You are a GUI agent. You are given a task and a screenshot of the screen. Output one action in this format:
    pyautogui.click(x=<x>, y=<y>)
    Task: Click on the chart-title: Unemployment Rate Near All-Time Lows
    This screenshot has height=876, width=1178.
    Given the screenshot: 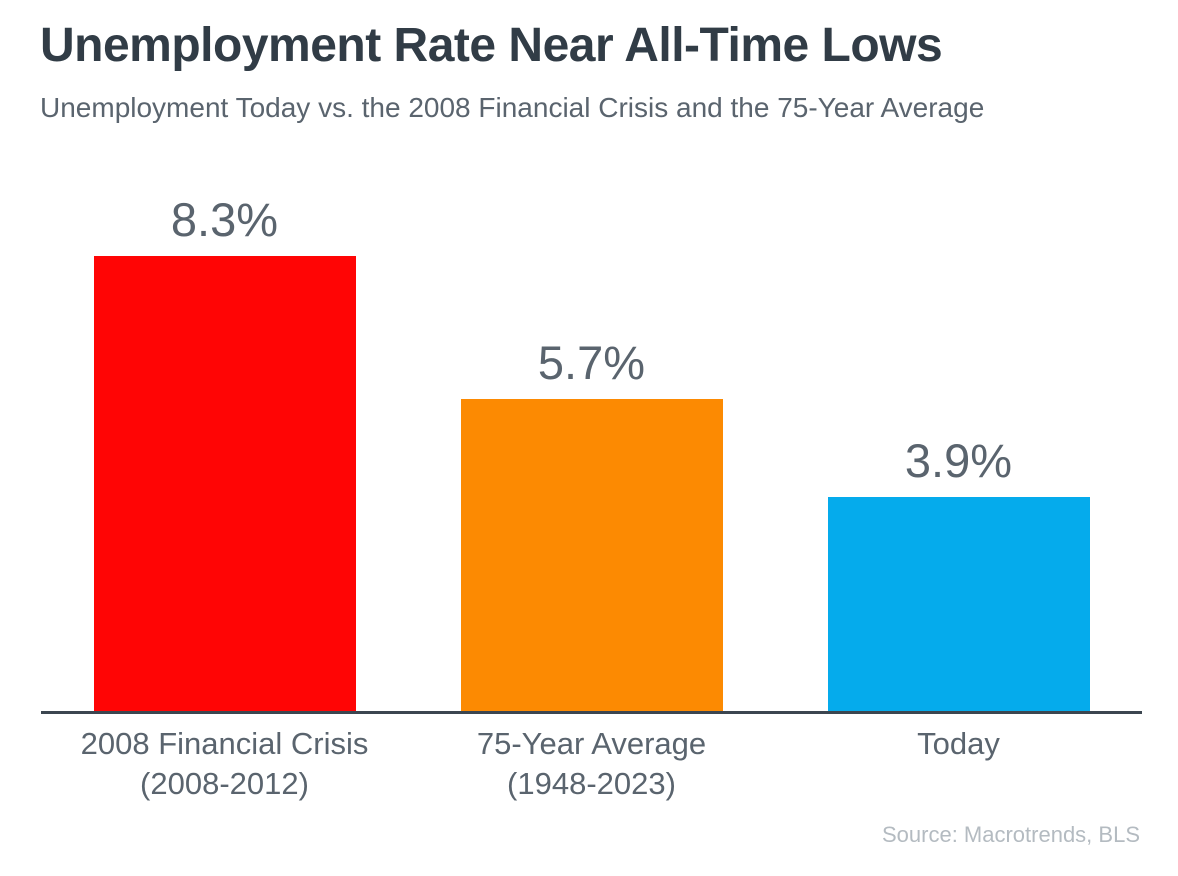 What is the action you would take?
    pyautogui.click(x=491, y=45)
    